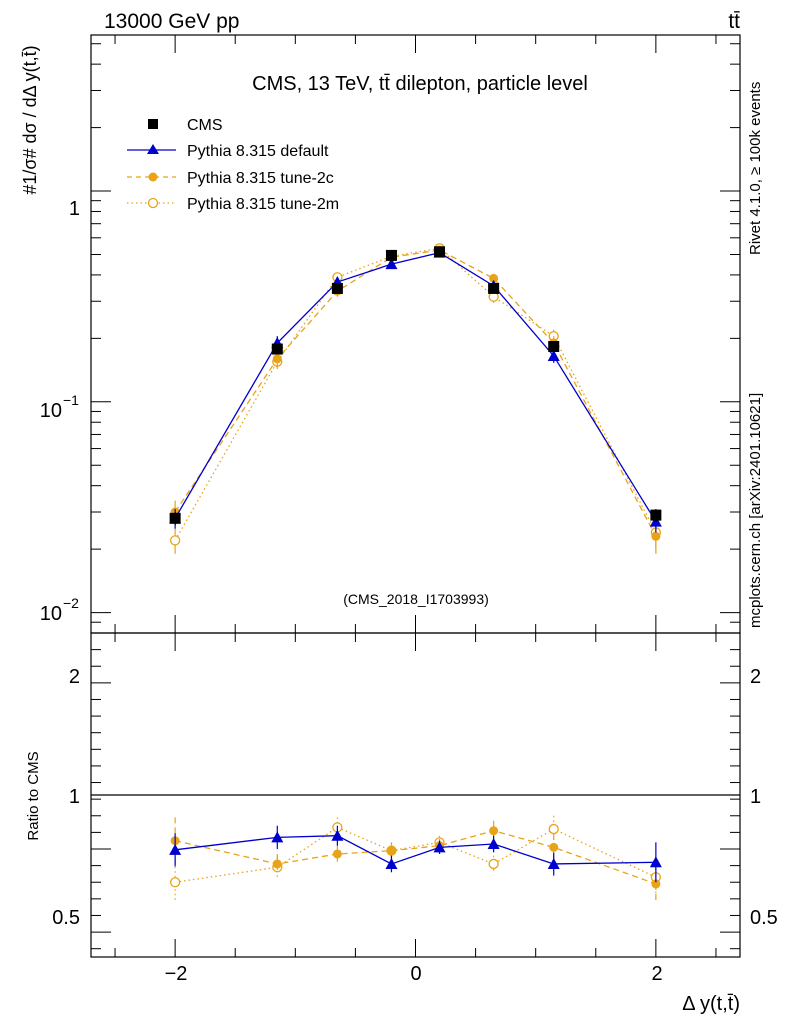  I want to click on legend-marker-tune2m, so click(153, 203).